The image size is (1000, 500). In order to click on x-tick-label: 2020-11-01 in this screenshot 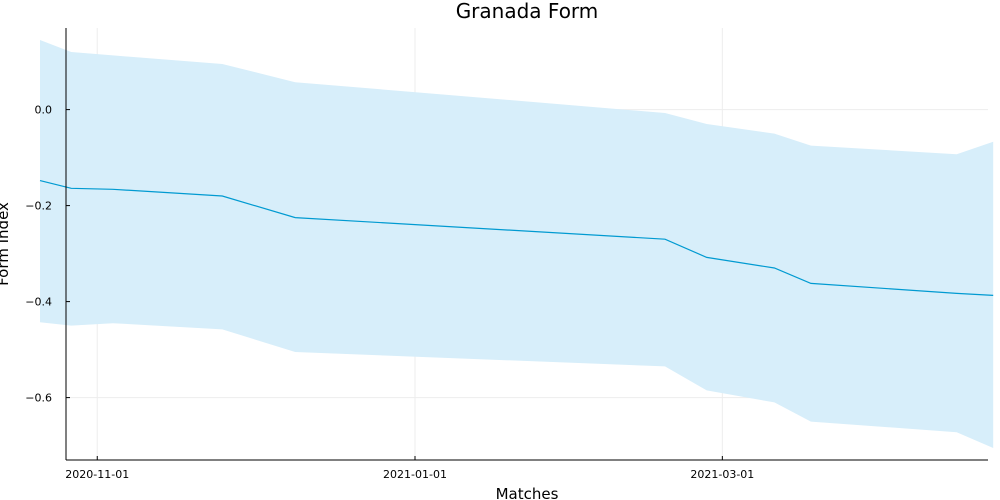, I will do `click(97, 474)`.